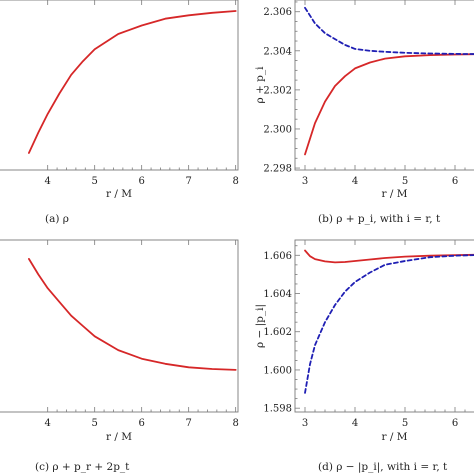 The height and width of the screenshot is (474, 474). I want to click on y-tick-label: 1.606, so click(277, 256).